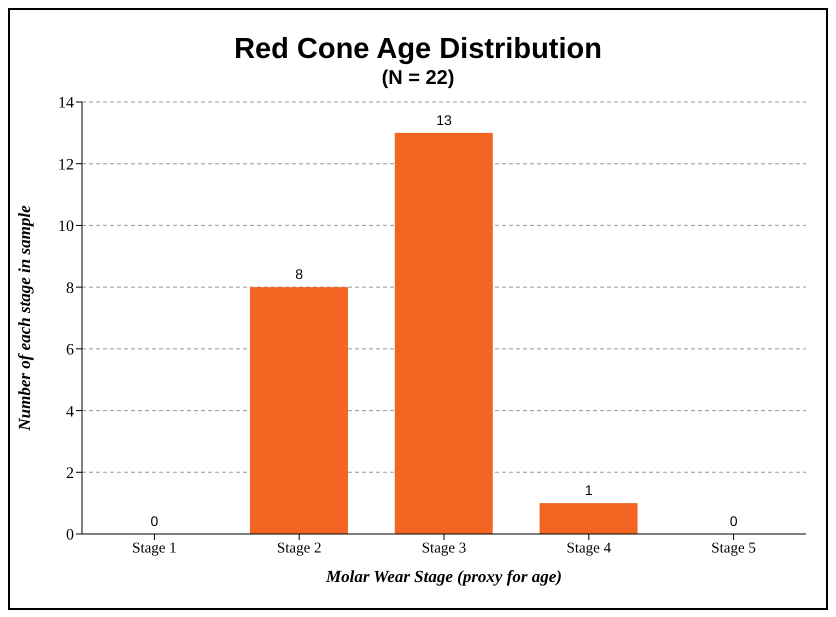  What do you see at coordinates (299, 274) in the screenshot?
I see `data-label: 8` at bounding box center [299, 274].